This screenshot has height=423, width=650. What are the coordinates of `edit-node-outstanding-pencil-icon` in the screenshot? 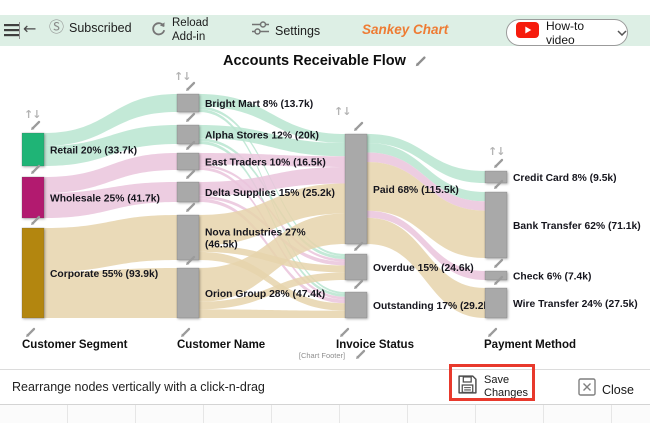 It's located at (359, 284).